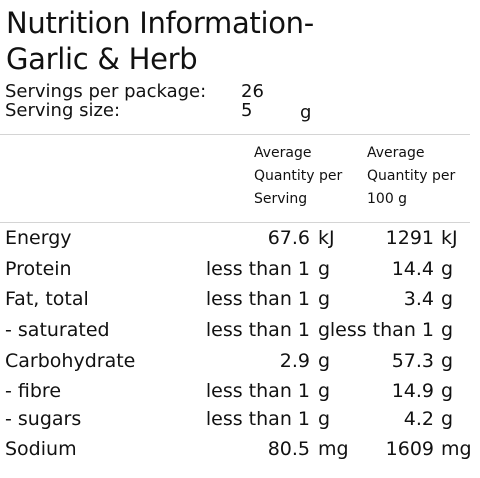  Describe the element at coordinates (412, 269) in the screenshot. I see `per-100g-value: 14.4` at that location.